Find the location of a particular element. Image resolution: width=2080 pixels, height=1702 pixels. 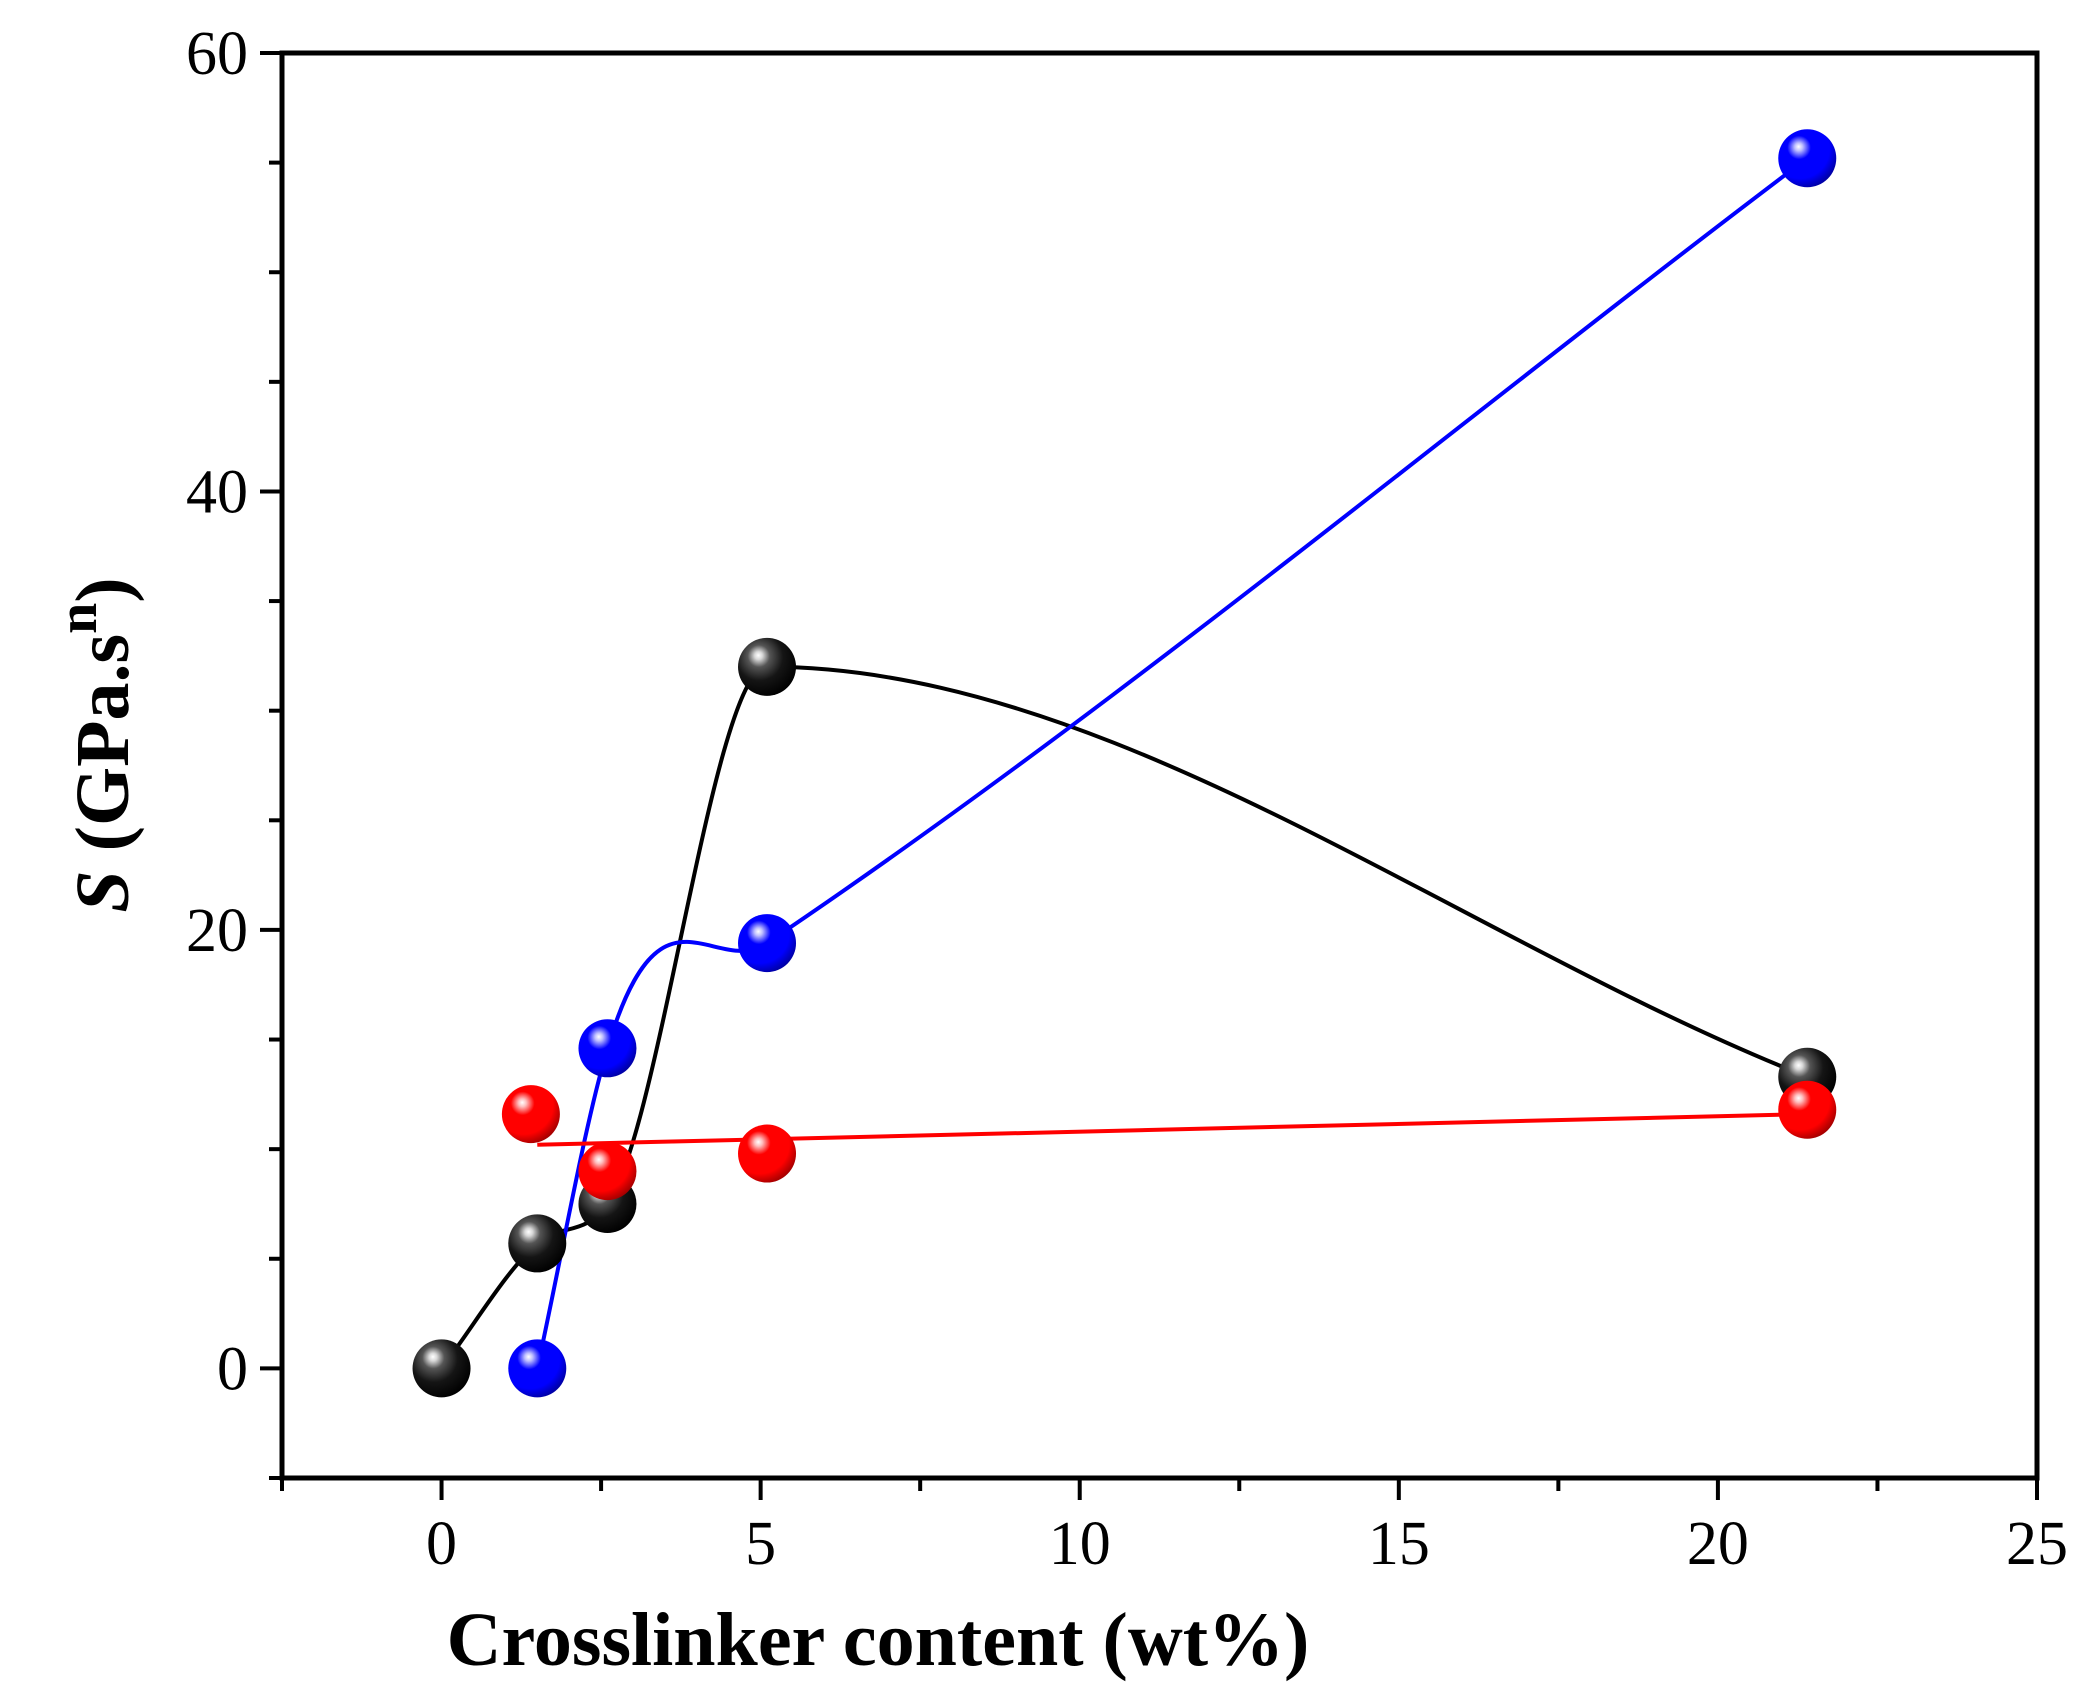

x-tick-label: 5 is located at coordinates (760, 1544).